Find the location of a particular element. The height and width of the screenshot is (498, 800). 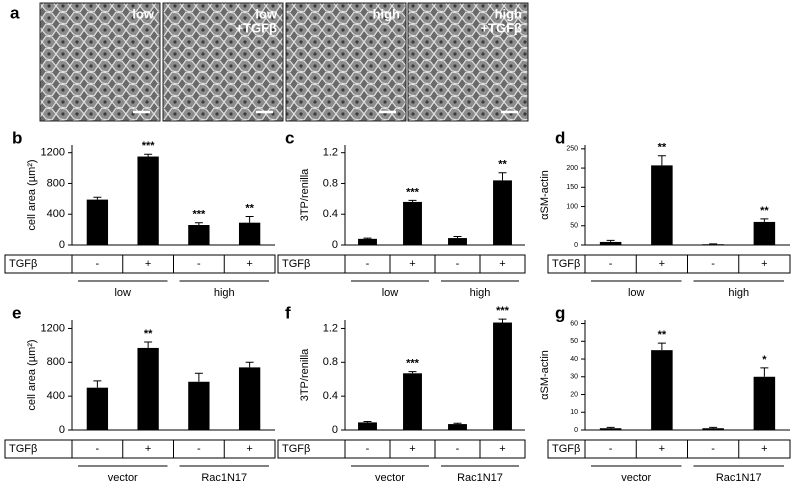

panel-label: e is located at coordinates (16, 312).